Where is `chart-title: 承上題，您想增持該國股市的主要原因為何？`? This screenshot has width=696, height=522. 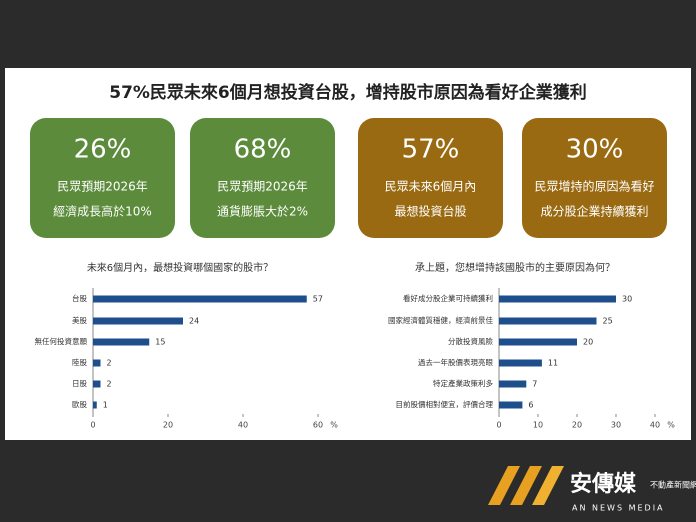
chart-title: 承上題，您想增持該國股市的主要原因為何？ is located at coordinates (515, 267).